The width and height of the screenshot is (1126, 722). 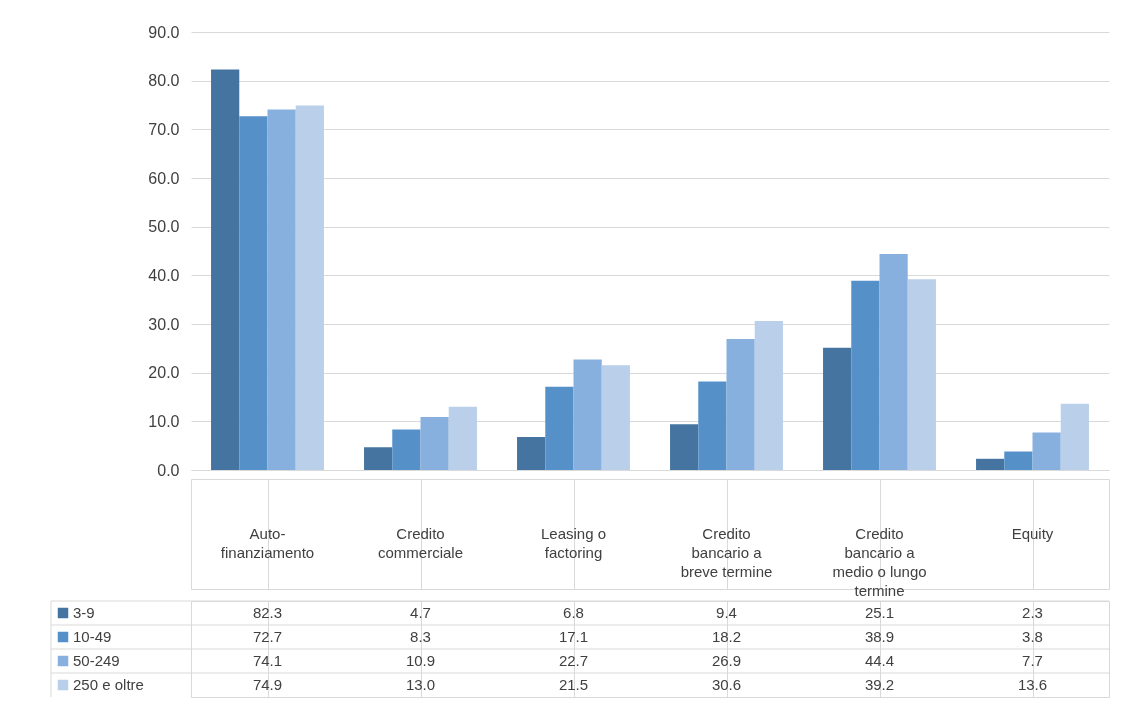 I want to click on legend-label: 3-9, so click(x=84, y=612).